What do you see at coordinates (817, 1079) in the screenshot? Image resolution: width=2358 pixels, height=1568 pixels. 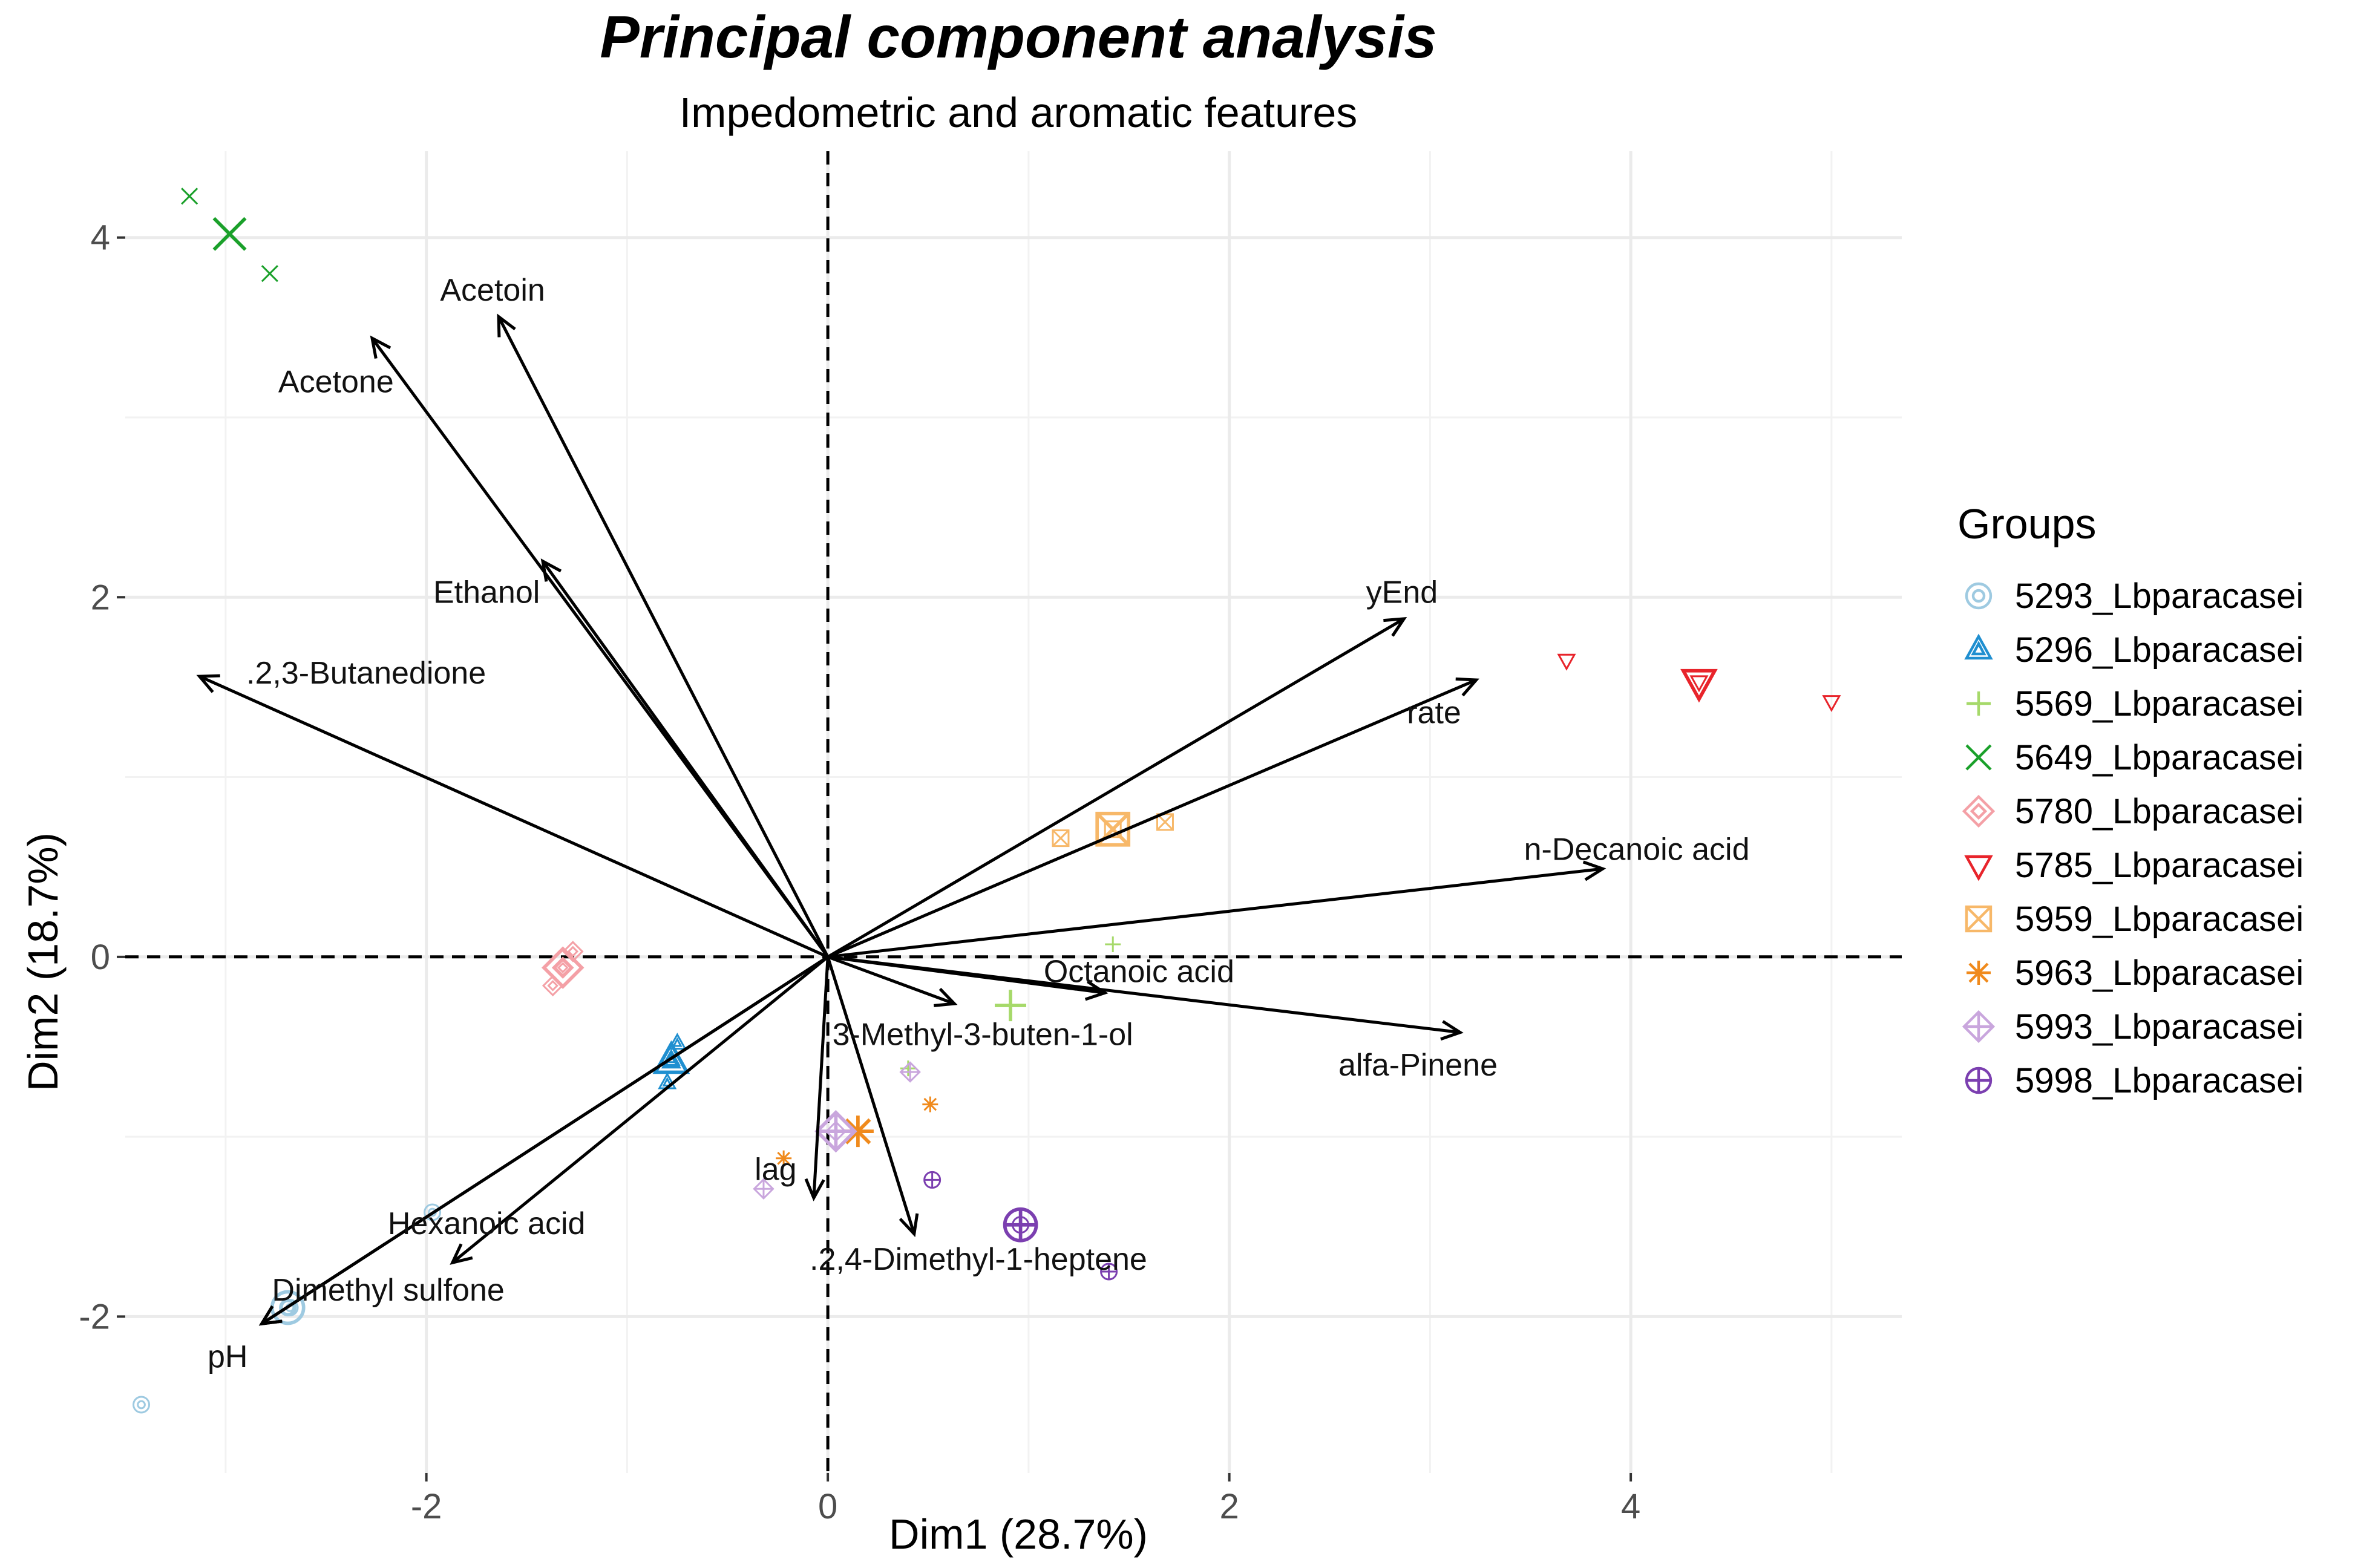 I see `vector-lag` at bounding box center [817, 1079].